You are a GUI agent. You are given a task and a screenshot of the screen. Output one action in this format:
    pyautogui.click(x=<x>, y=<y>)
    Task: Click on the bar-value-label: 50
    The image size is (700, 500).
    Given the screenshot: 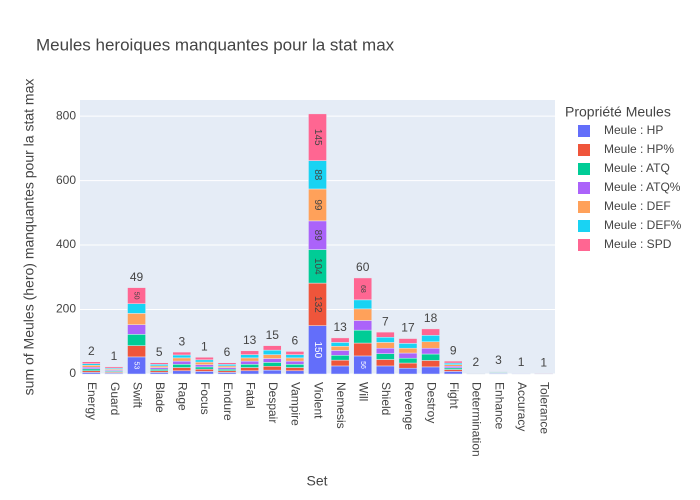 What is the action you would take?
    pyautogui.click(x=136, y=296)
    